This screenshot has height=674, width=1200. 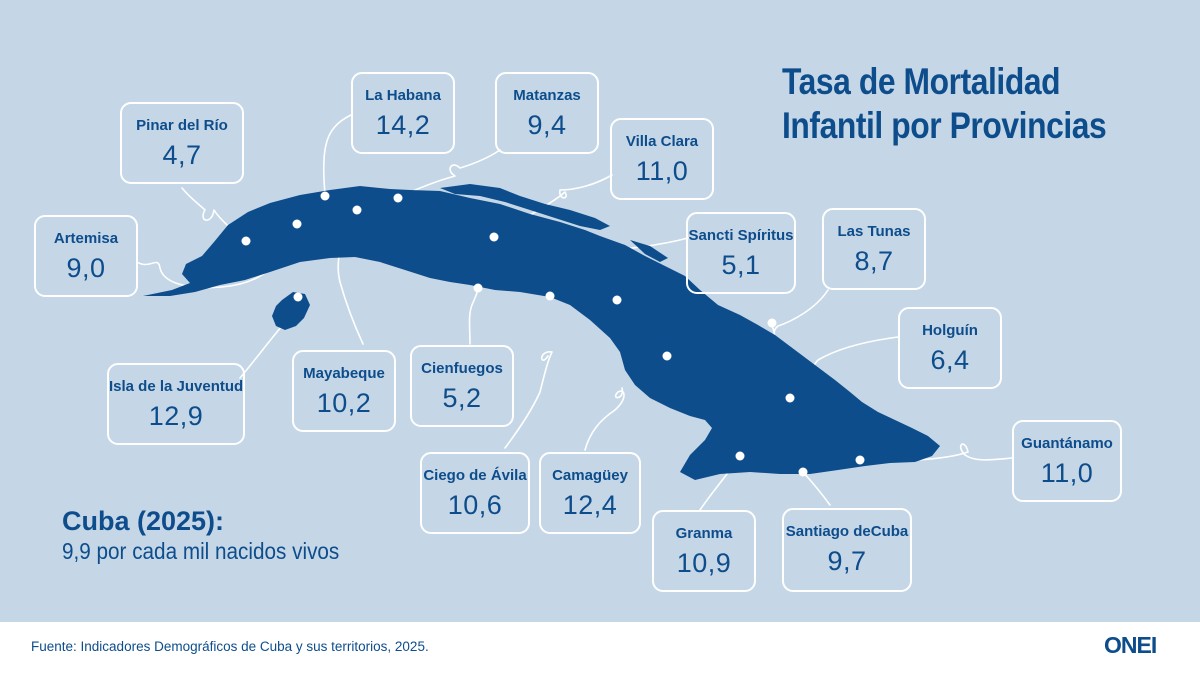 I want to click on marker-villaclara, so click(x=494, y=237).